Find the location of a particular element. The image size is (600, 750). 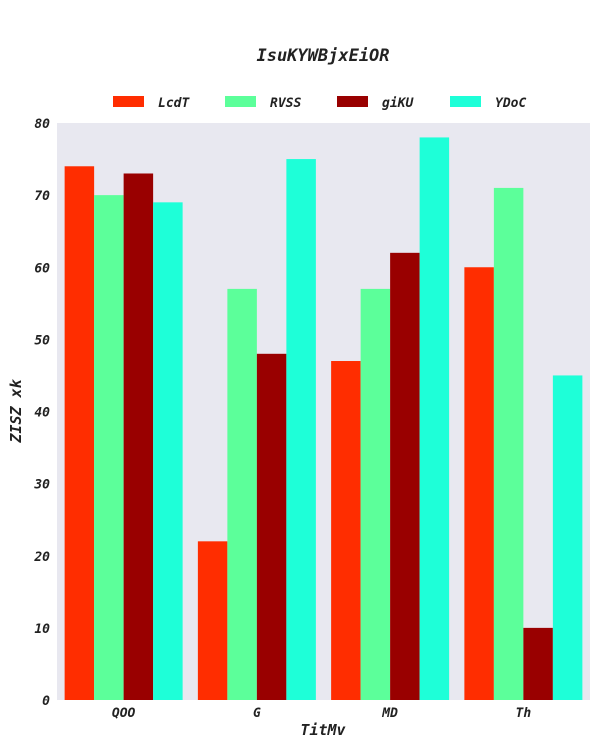

y-tick-label: 40 is located at coordinates (42, 413).